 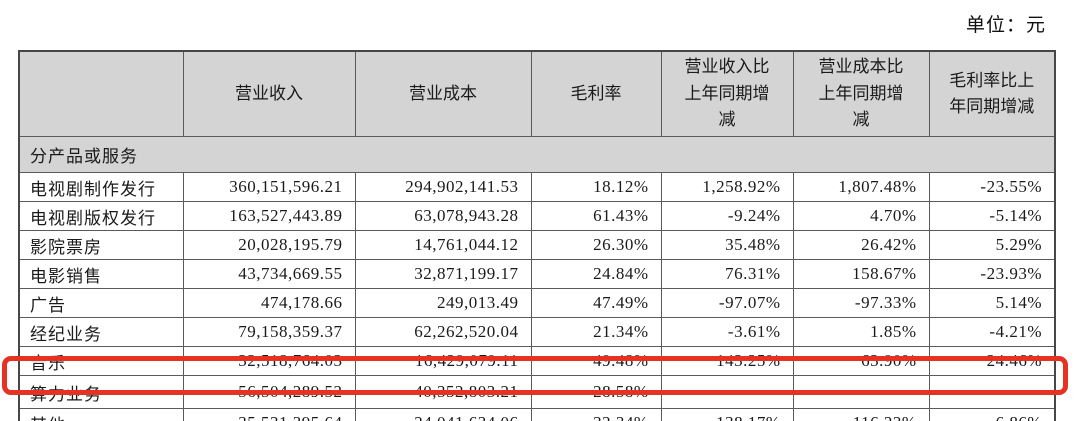 I want to click on cell-gross-margin-yoy: -23.55%, so click(x=992, y=187).